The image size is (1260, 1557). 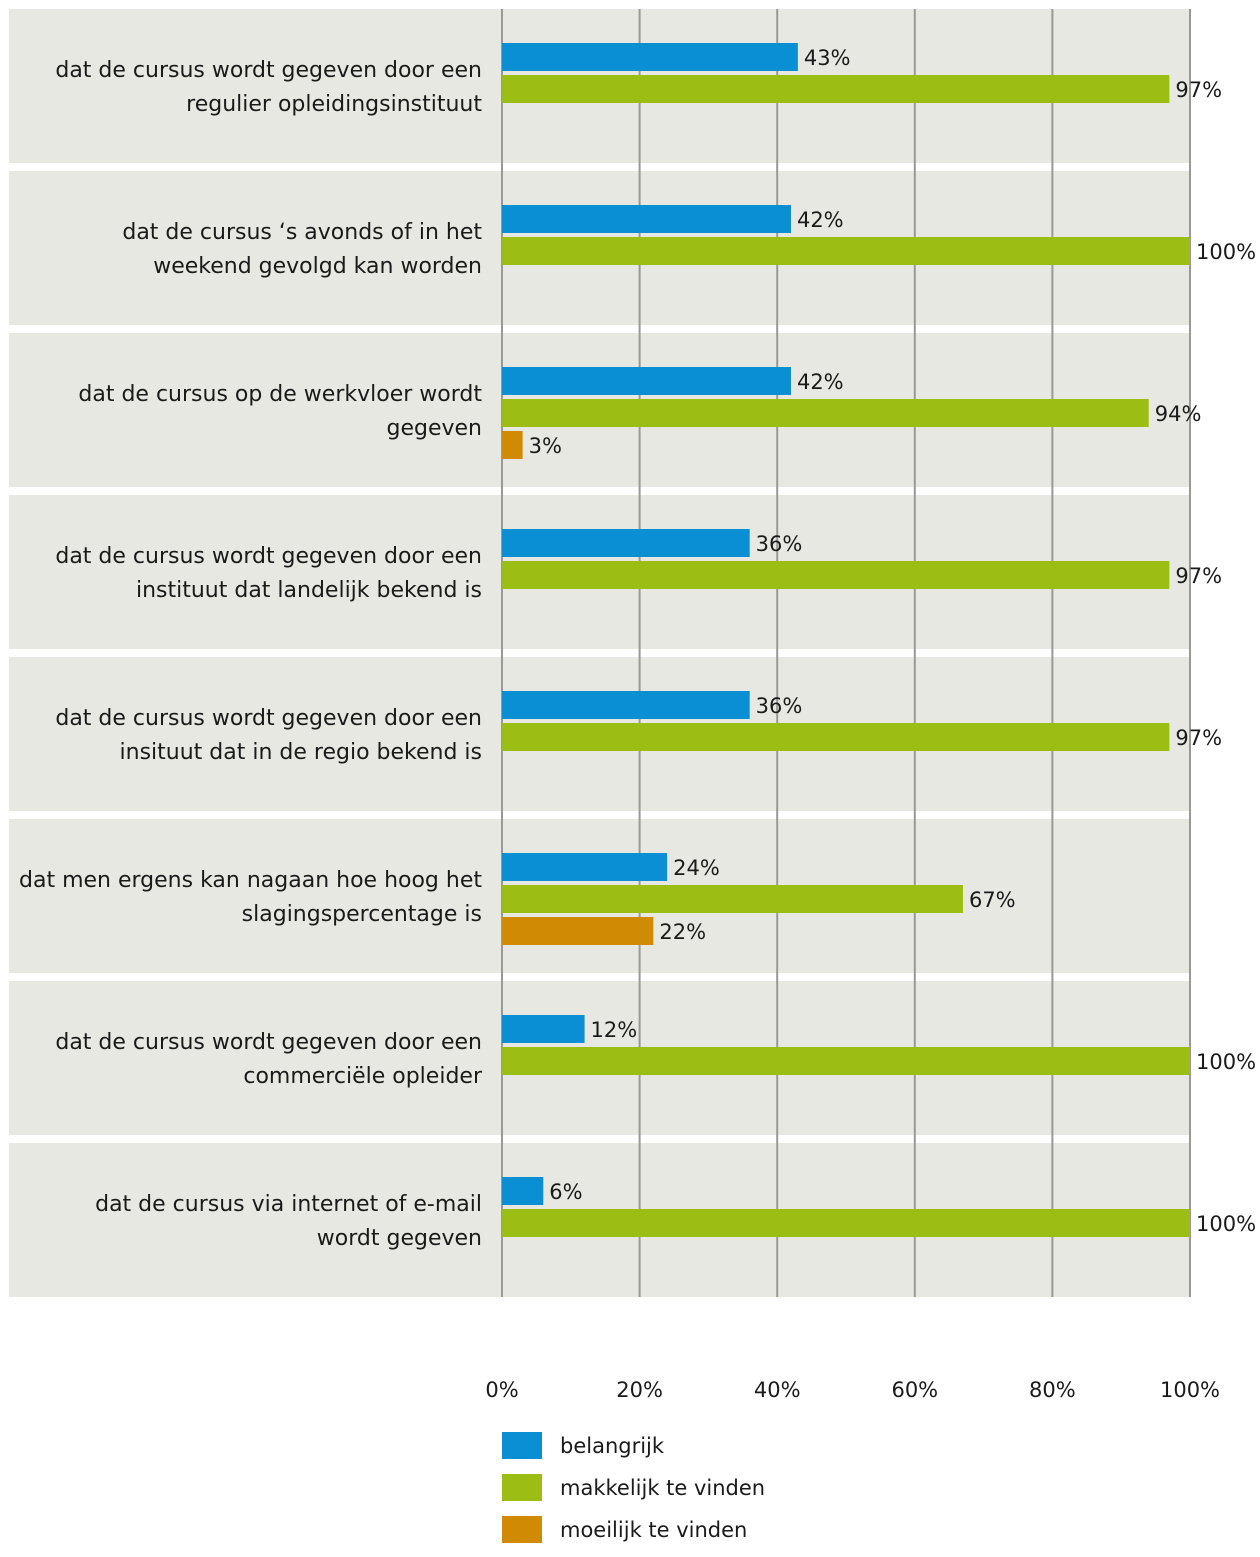 What do you see at coordinates (1190, 1390) in the screenshot?
I see `x-tick-label: 100%` at bounding box center [1190, 1390].